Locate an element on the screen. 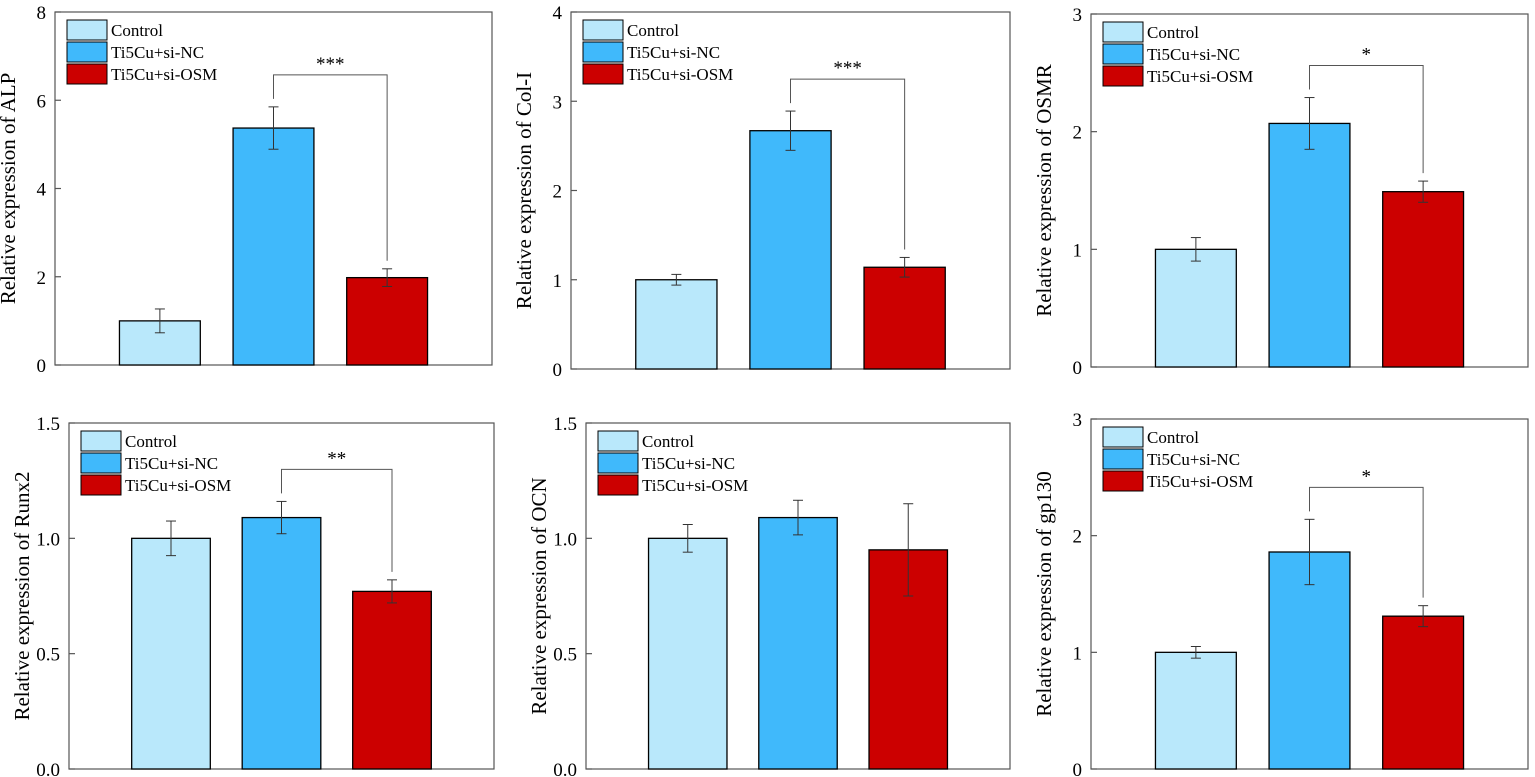  significance-label: ** is located at coordinates (336, 458).